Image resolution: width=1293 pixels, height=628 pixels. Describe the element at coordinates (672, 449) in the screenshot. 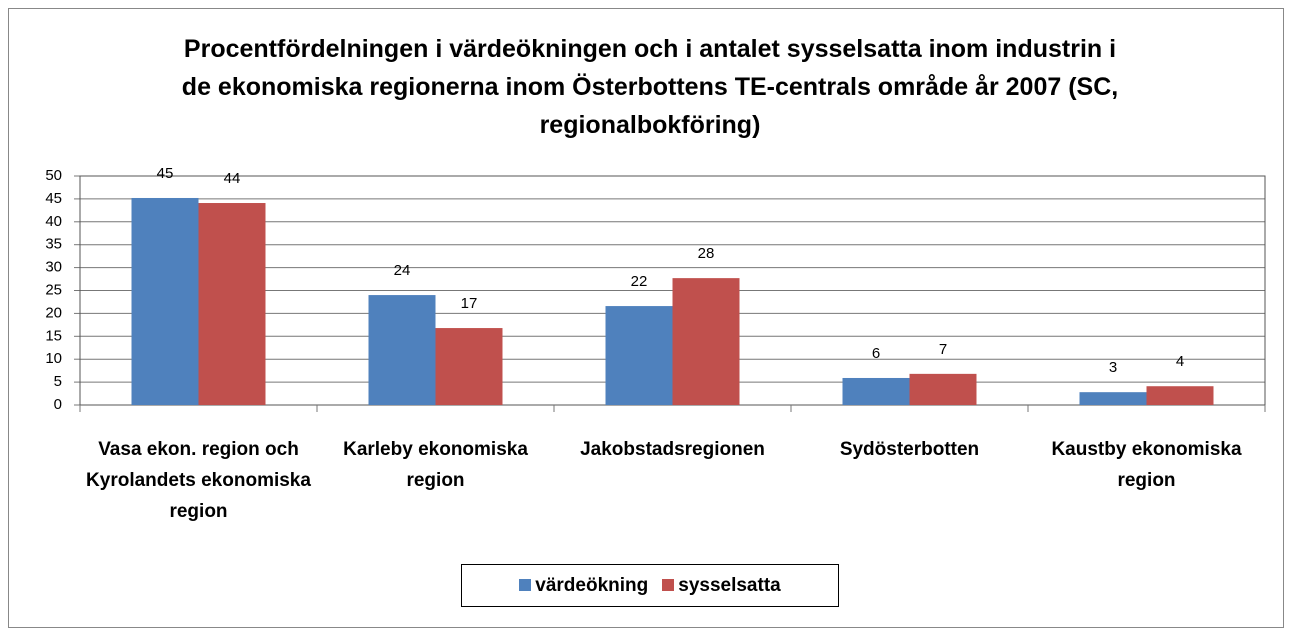

I see `x-tick-label: Jakobstadsregionen` at that location.